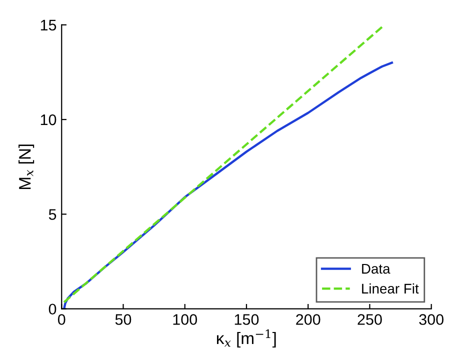 This screenshot has width=474, height=355. Describe the element at coordinates (48, 120) in the screenshot. I see `y-tick-label: 10` at that location.